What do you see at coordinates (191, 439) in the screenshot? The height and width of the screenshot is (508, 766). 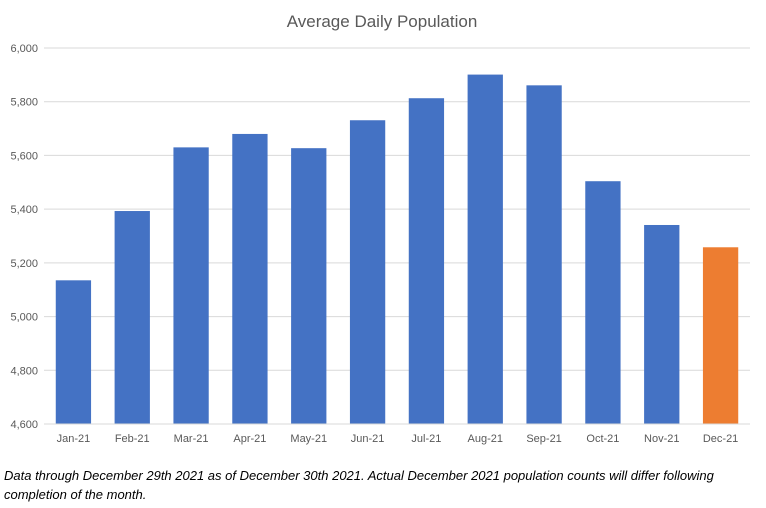 I see `x-tick-label: Mar-21` at bounding box center [191, 439].